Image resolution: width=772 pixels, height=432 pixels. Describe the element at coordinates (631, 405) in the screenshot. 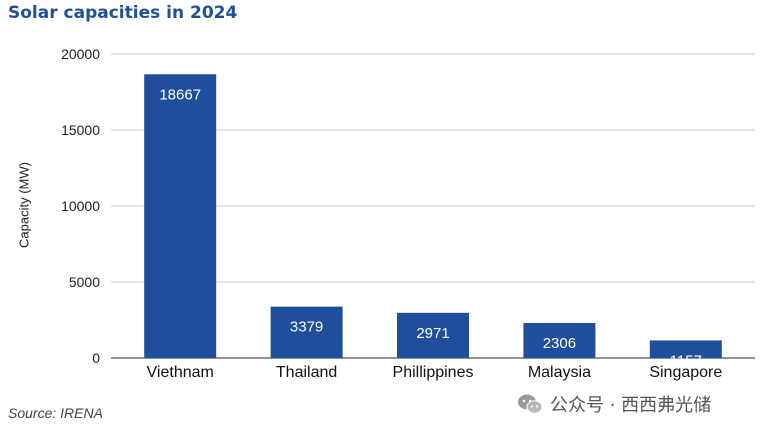

I see `watermark-text: 公众号 · 西西弗光储` at that location.